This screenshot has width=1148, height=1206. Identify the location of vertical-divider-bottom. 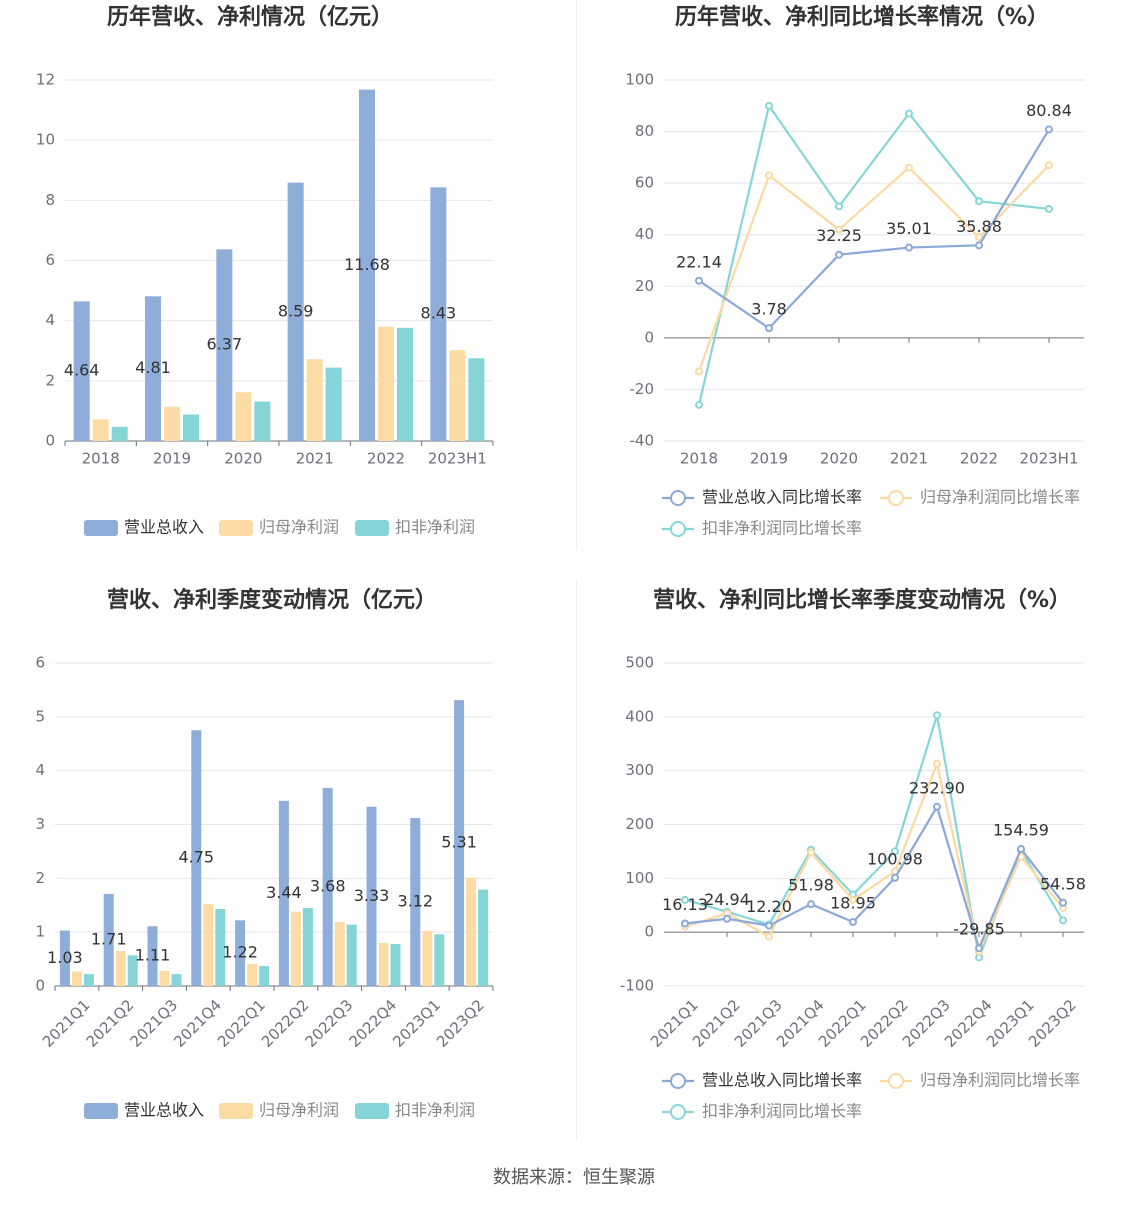
(576, 860).